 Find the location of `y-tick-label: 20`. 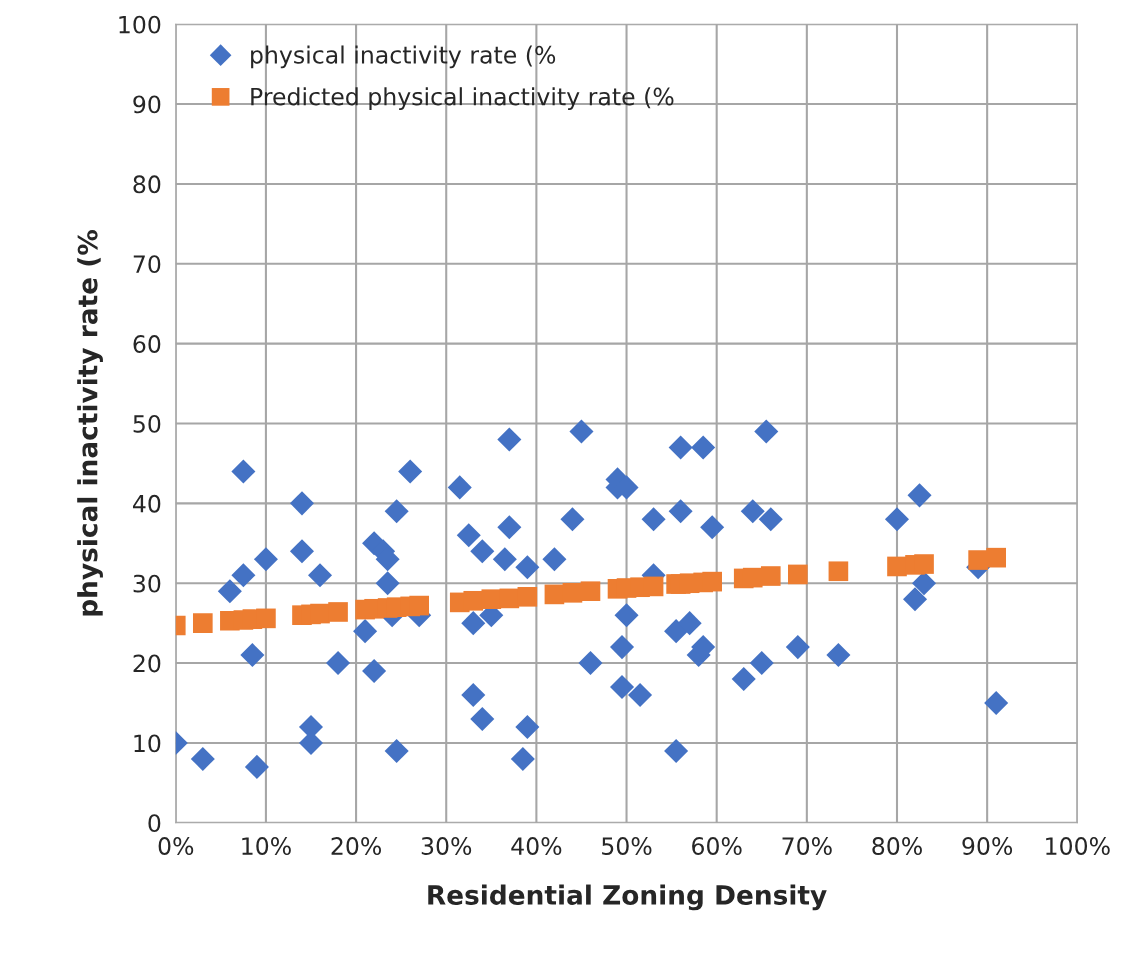

y-tick-label: 20 is located at coordinates (147, 663).